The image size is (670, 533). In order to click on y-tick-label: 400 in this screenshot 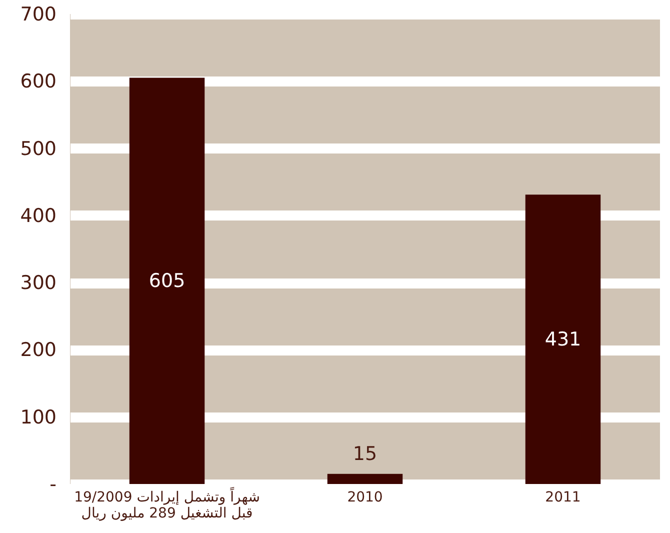, I will do `click(38, 215)`.